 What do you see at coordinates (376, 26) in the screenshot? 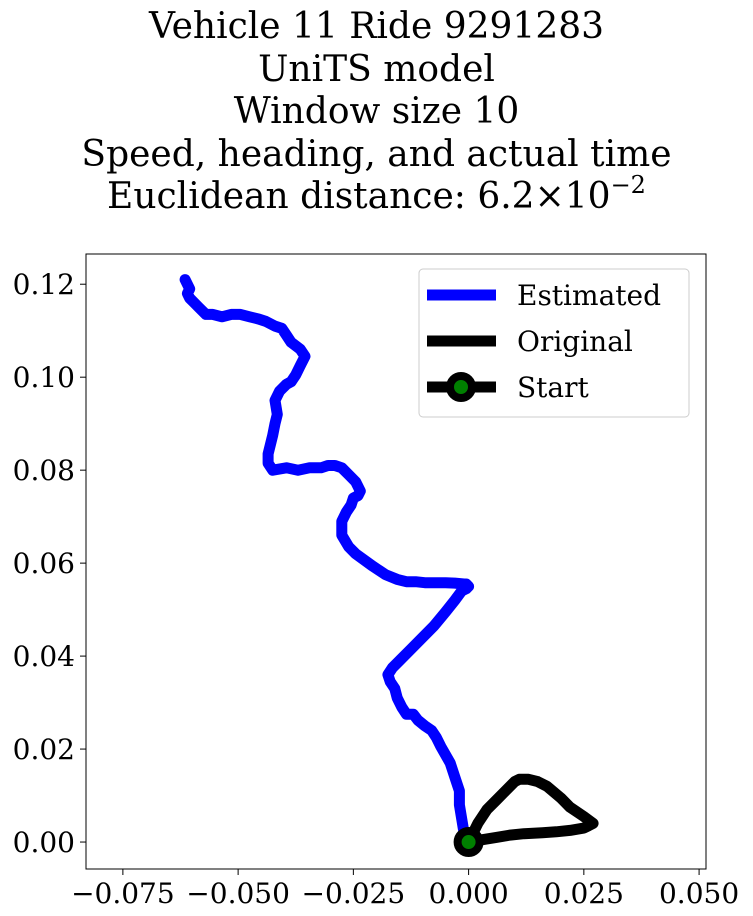
I see `title-line-vehicle: Vehicle 11 Ride 9291283` at bounding box center [376, 26].